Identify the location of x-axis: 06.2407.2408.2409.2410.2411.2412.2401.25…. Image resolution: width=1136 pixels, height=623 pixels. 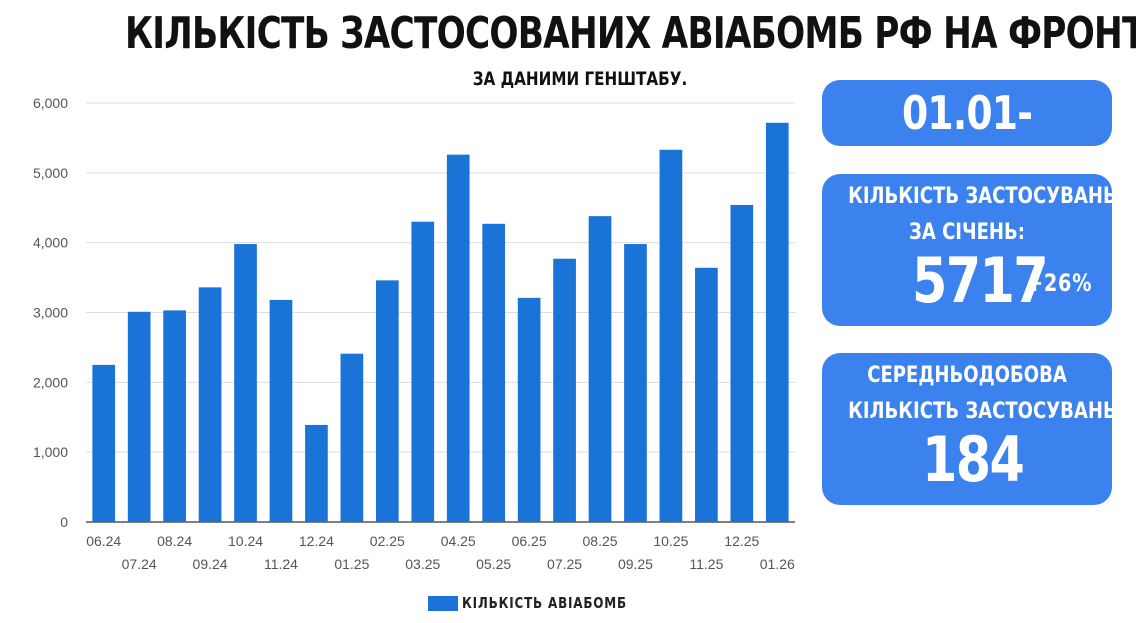
(440, 552).